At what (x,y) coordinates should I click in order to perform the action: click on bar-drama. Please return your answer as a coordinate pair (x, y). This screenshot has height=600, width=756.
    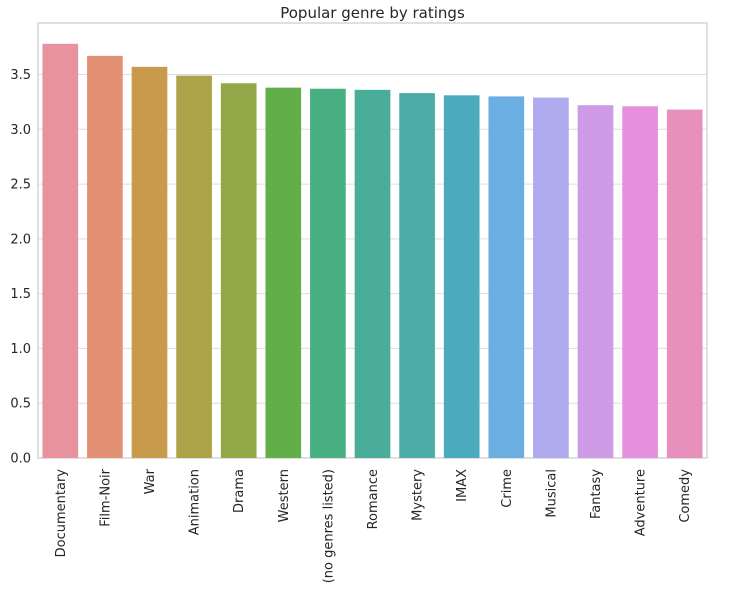
    Looking at the image, I should click on (238, 271).